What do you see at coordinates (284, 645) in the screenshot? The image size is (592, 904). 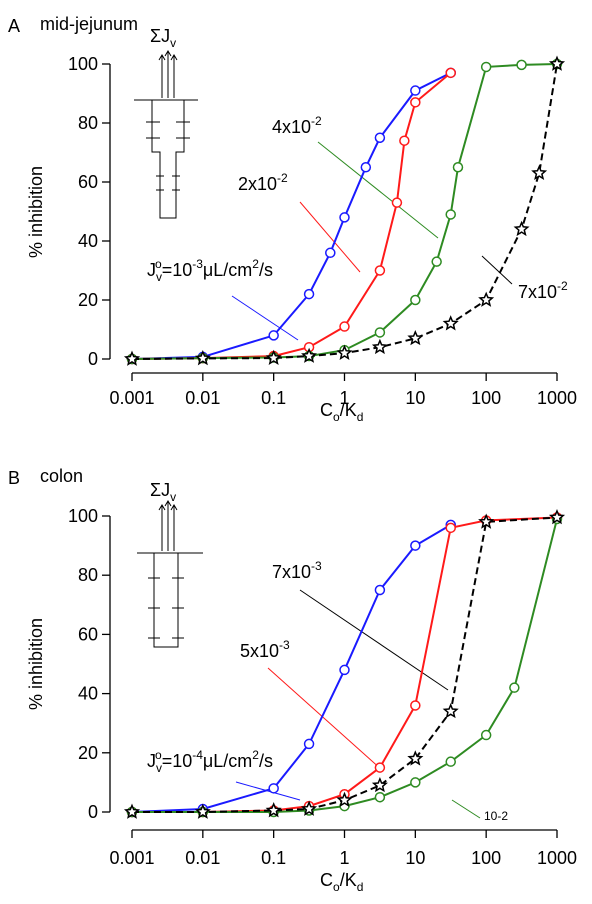 I see `annotation-part: -3` at bounding box center [284, 645].